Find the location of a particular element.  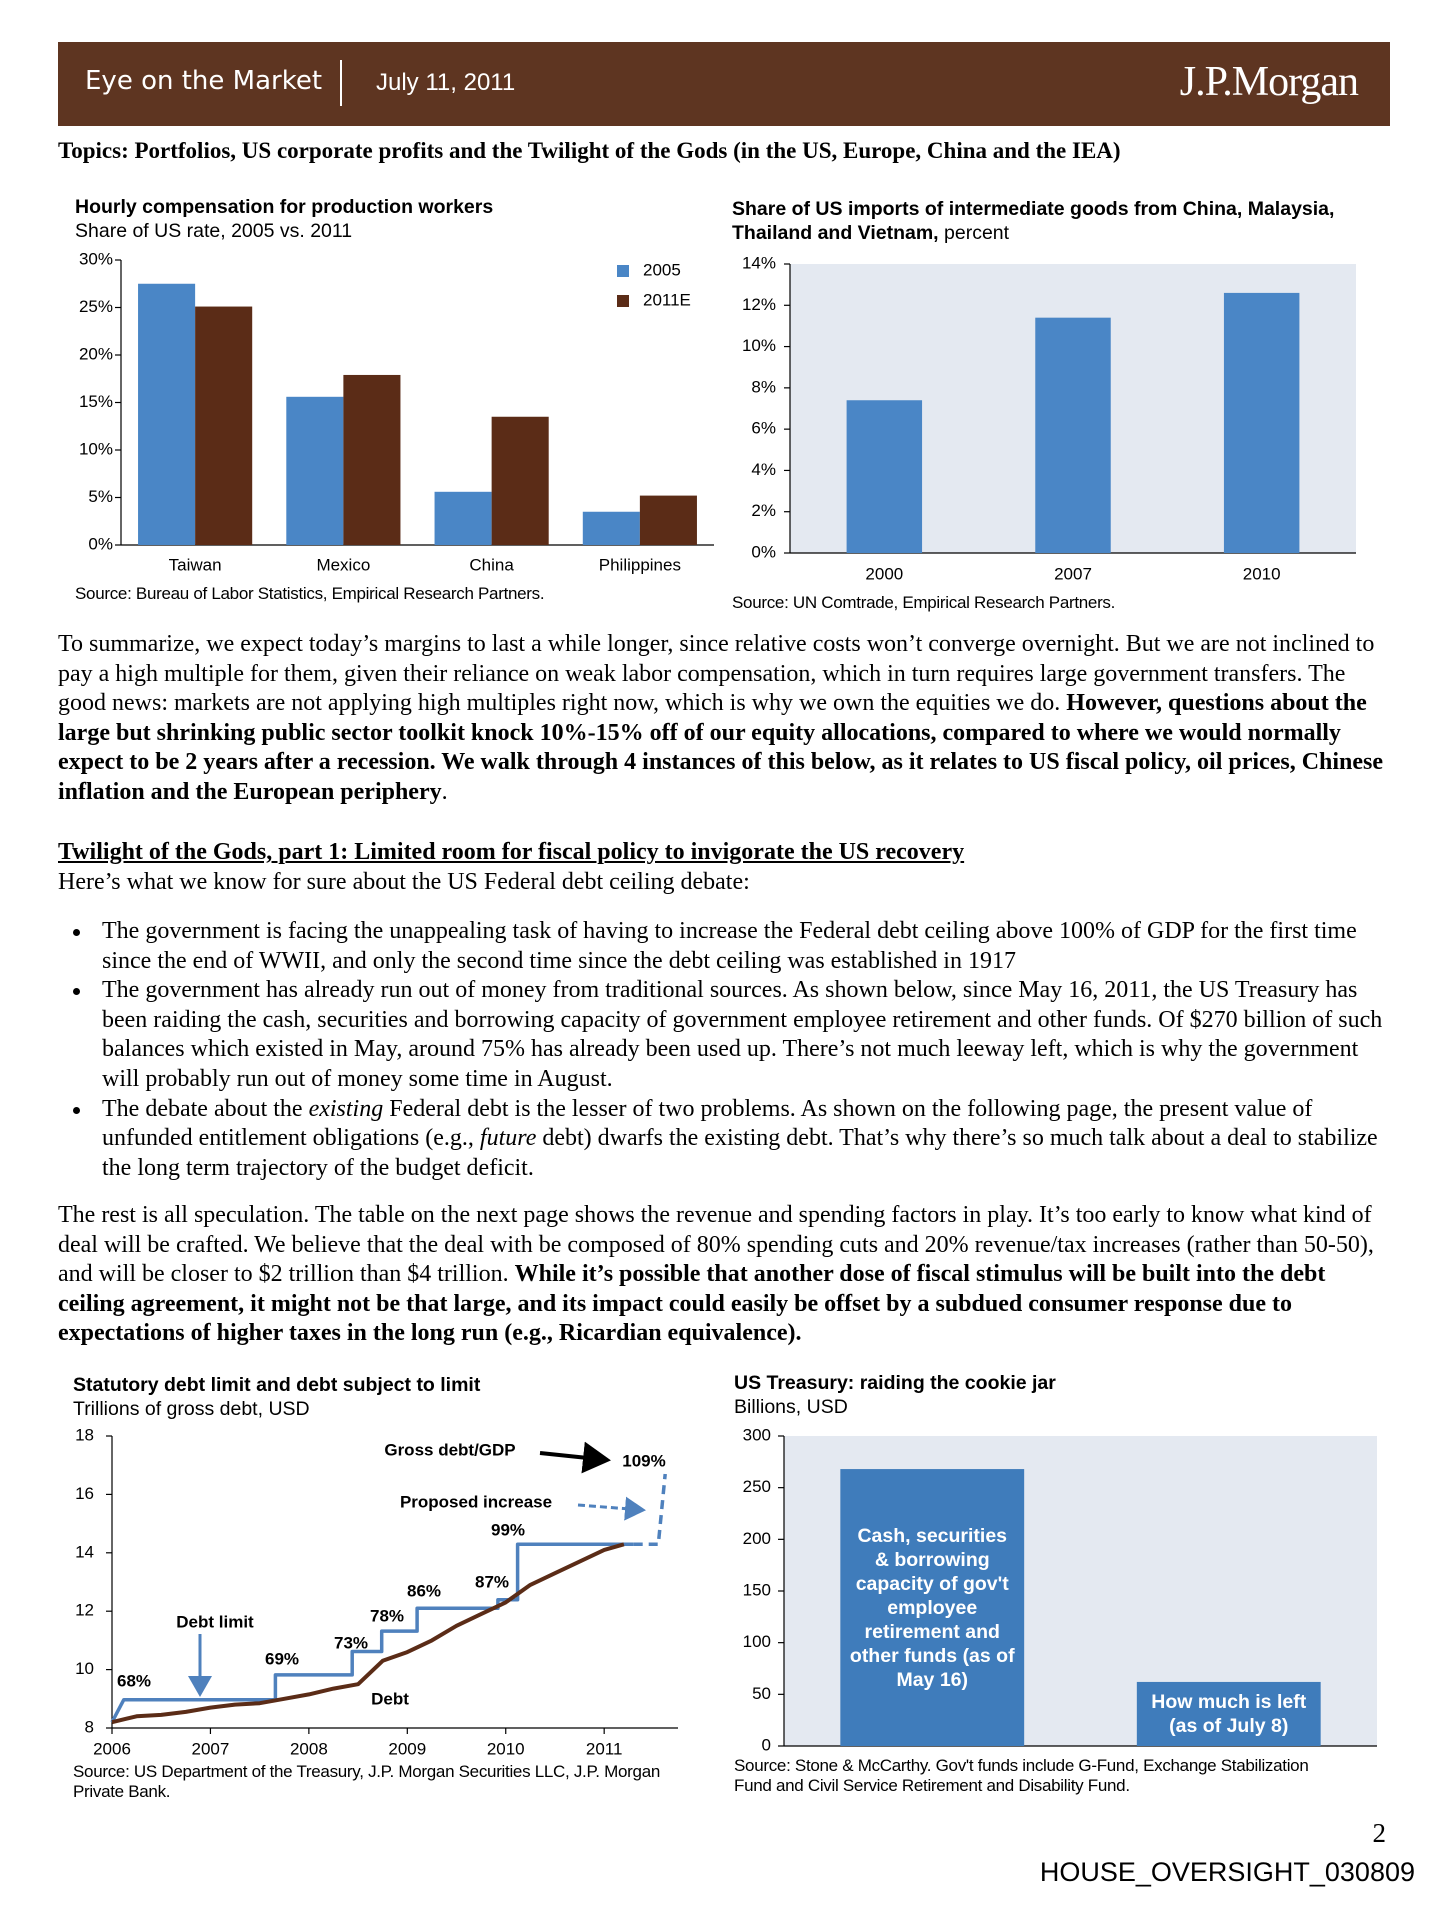

y-tick-label: 18 is located at coordinates (84, 1434).